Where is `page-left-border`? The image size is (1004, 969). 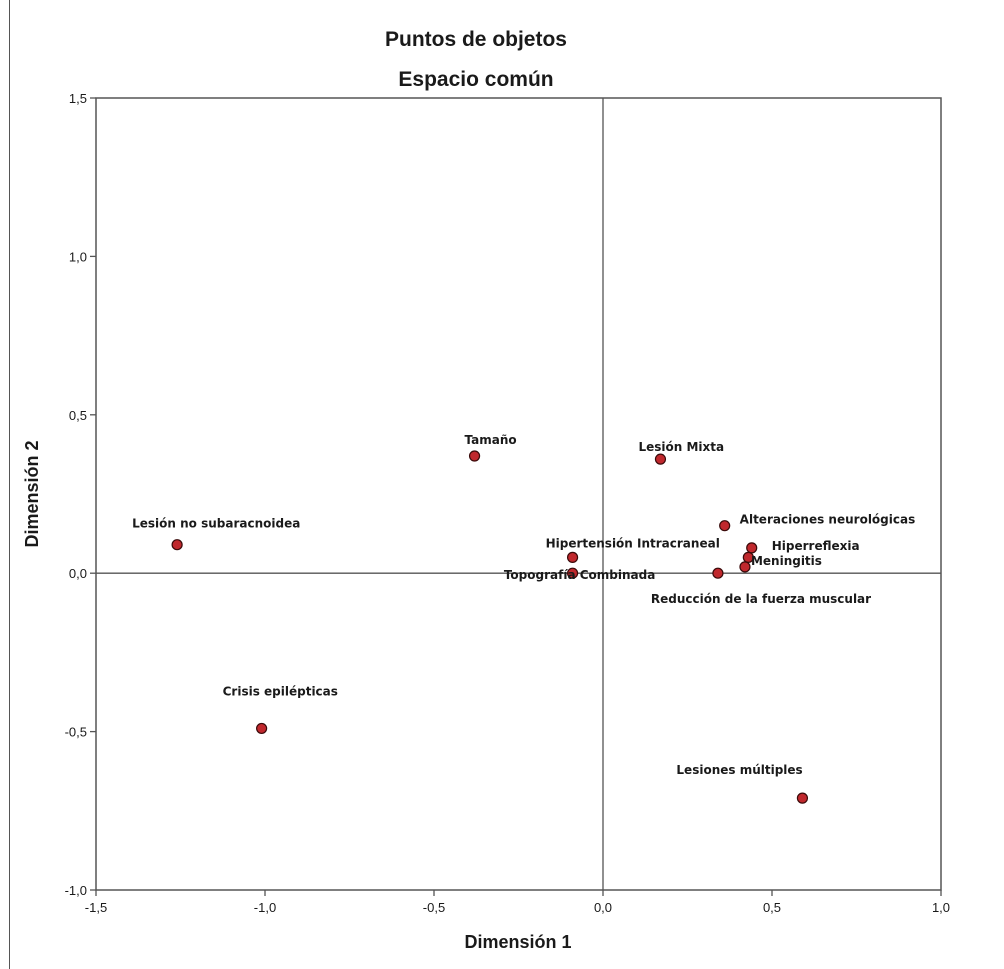 page-left-border is located at coordinates (9, 484).